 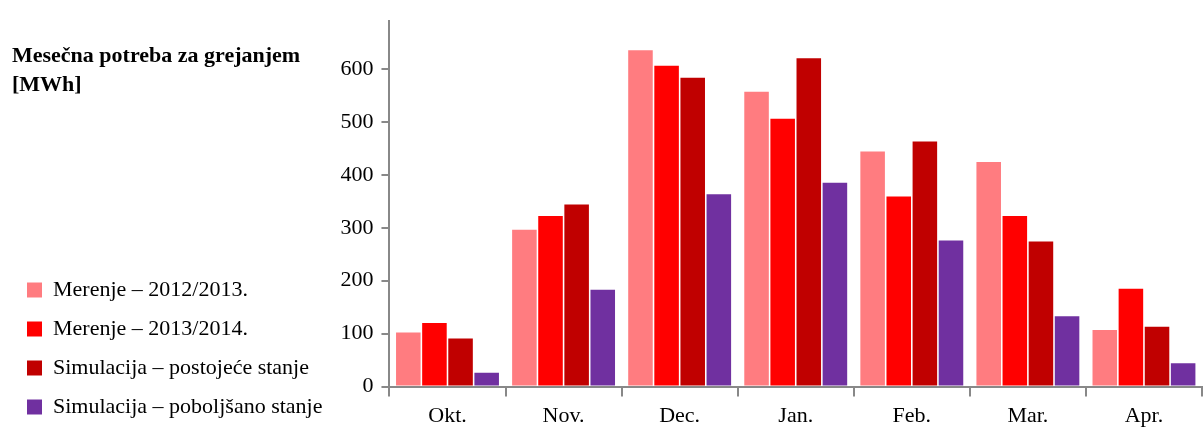 What do you see at coordinates (912, 414) in the screenshot?
I see `x-tick-label: Feb.` at bounding box center [912, 414].